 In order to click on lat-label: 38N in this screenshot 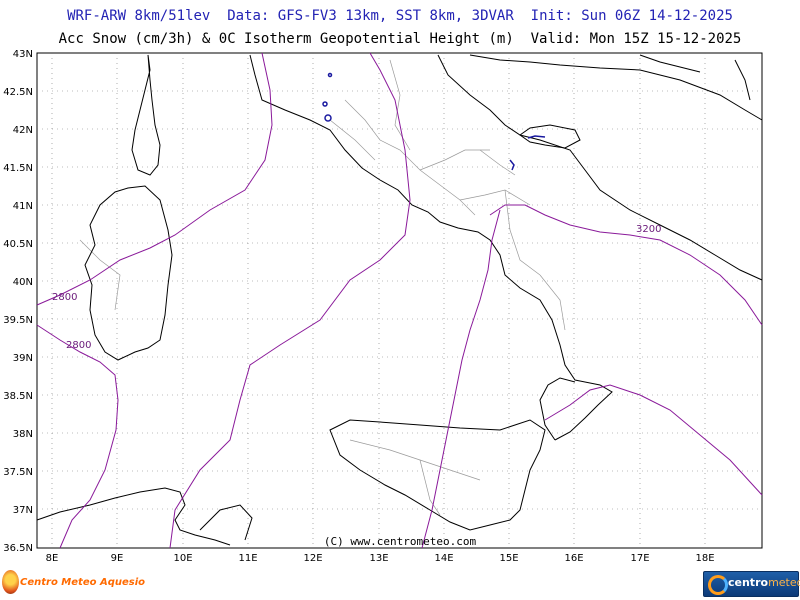, I will do `click(23, 434)`.